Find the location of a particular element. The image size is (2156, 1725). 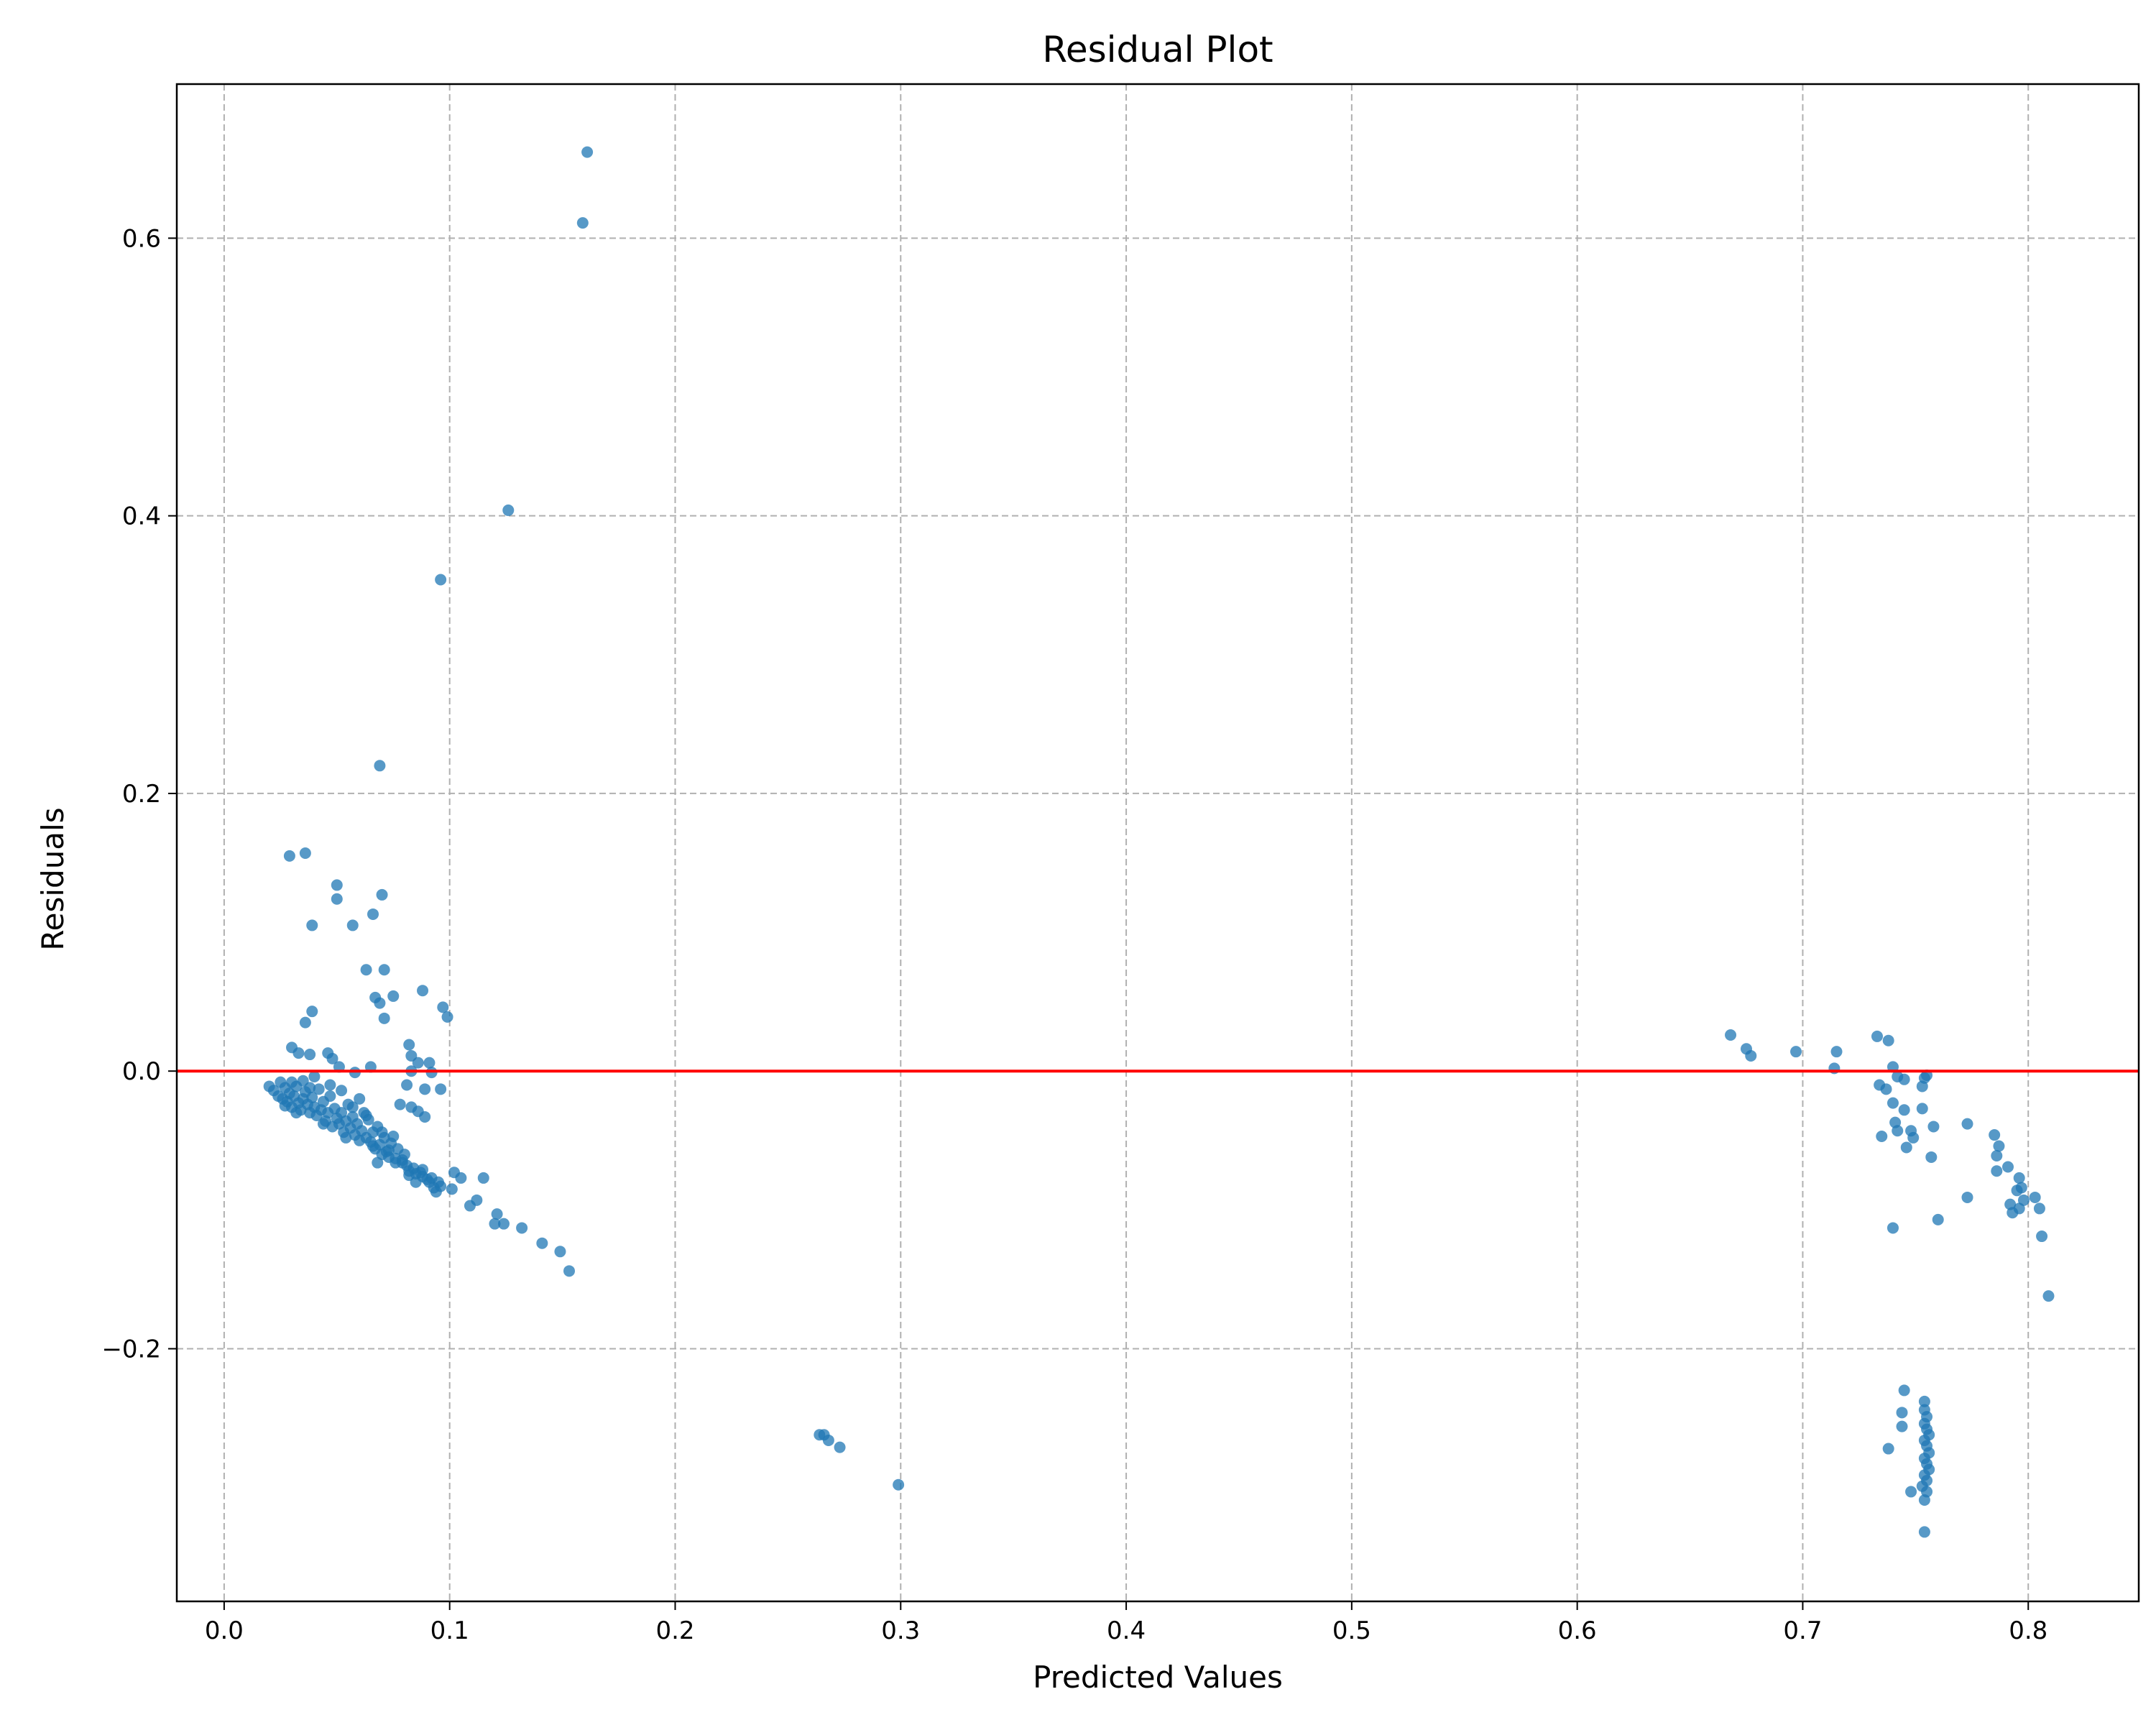

y-axis-title: Residuals is located at coordinates (53, 878).